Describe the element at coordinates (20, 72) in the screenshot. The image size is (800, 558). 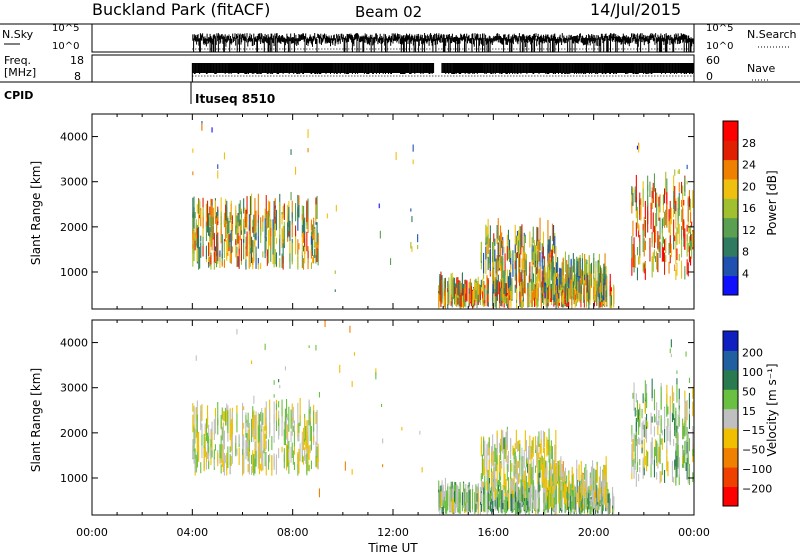
I see `freq-unit-label: [MHz]` at that location.